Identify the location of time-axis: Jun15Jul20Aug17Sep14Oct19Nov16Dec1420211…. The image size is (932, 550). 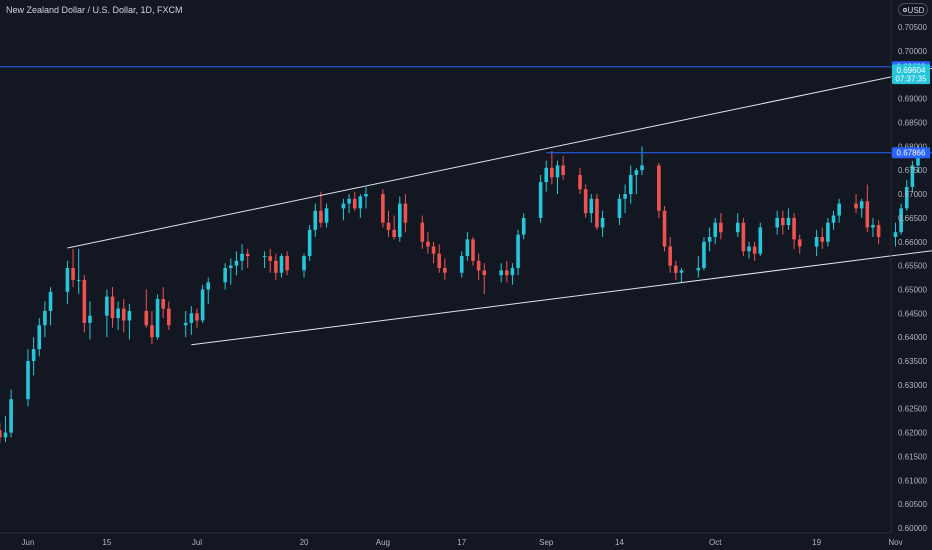
(477, 542).